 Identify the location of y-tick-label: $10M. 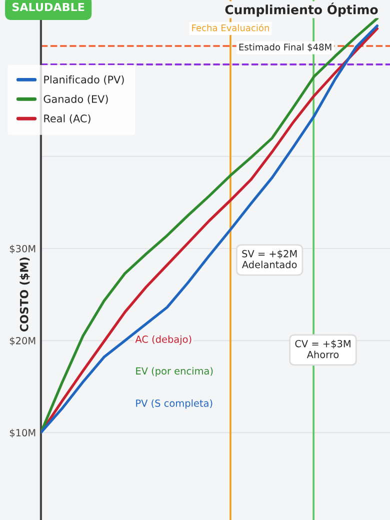
(23, 433).